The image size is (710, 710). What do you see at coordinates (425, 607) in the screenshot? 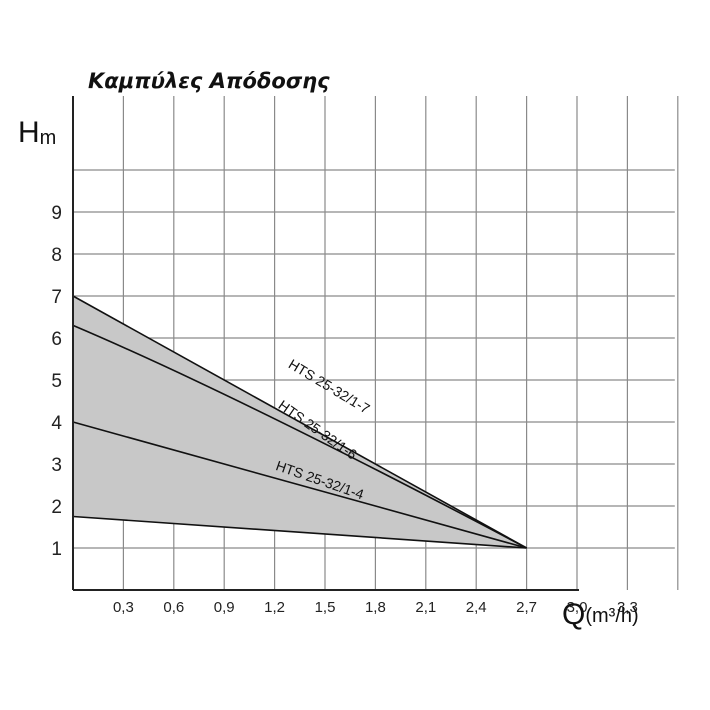
I see `x-tick-label: 2,1` at bounding box center [425, 607].